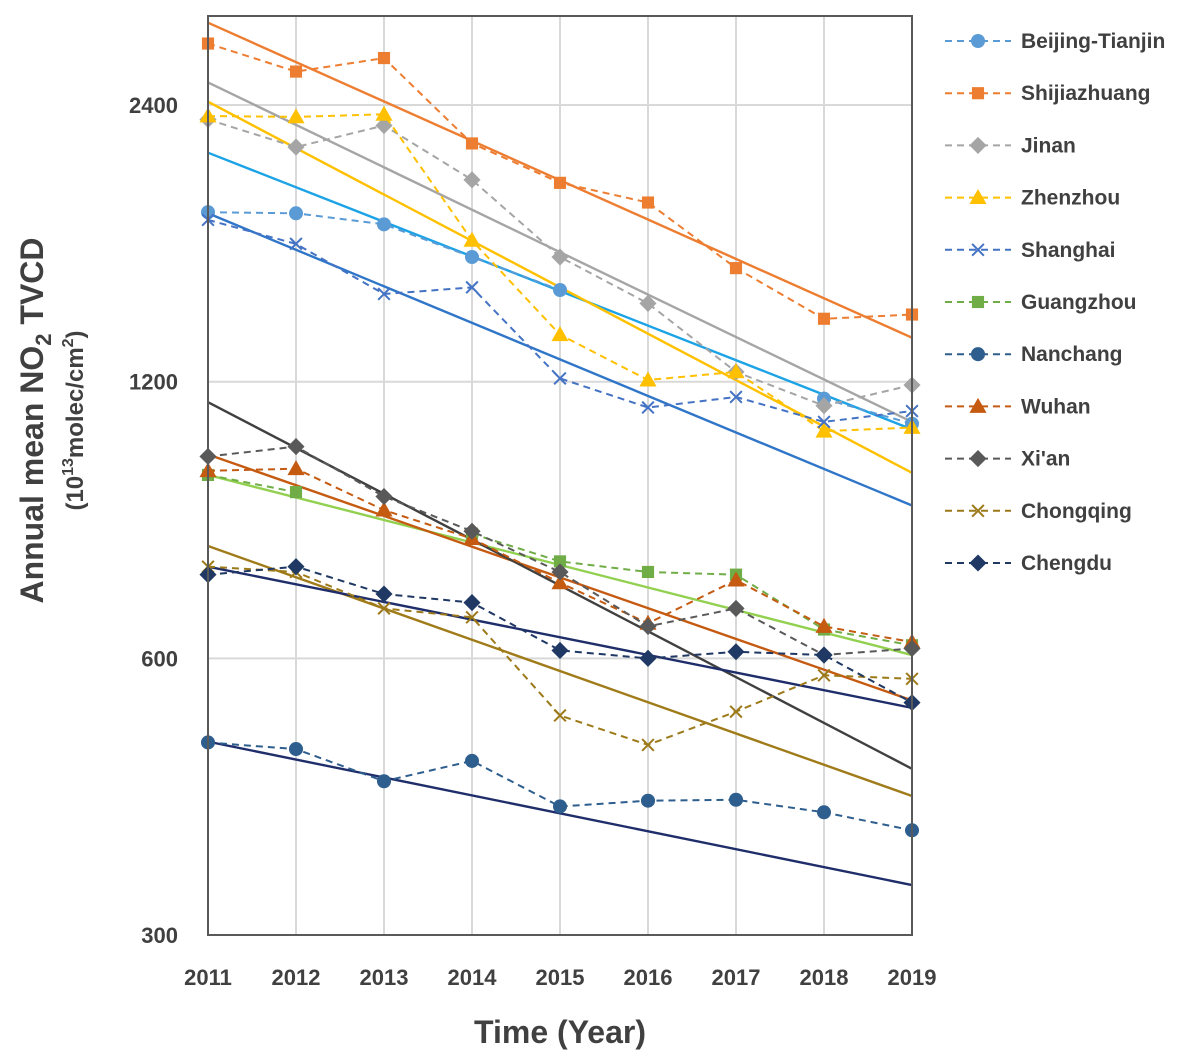  Describe the element at coordinates (1007, 459) in the screenshot. I see `legend-item-xi-an: Xi'an` at that location.